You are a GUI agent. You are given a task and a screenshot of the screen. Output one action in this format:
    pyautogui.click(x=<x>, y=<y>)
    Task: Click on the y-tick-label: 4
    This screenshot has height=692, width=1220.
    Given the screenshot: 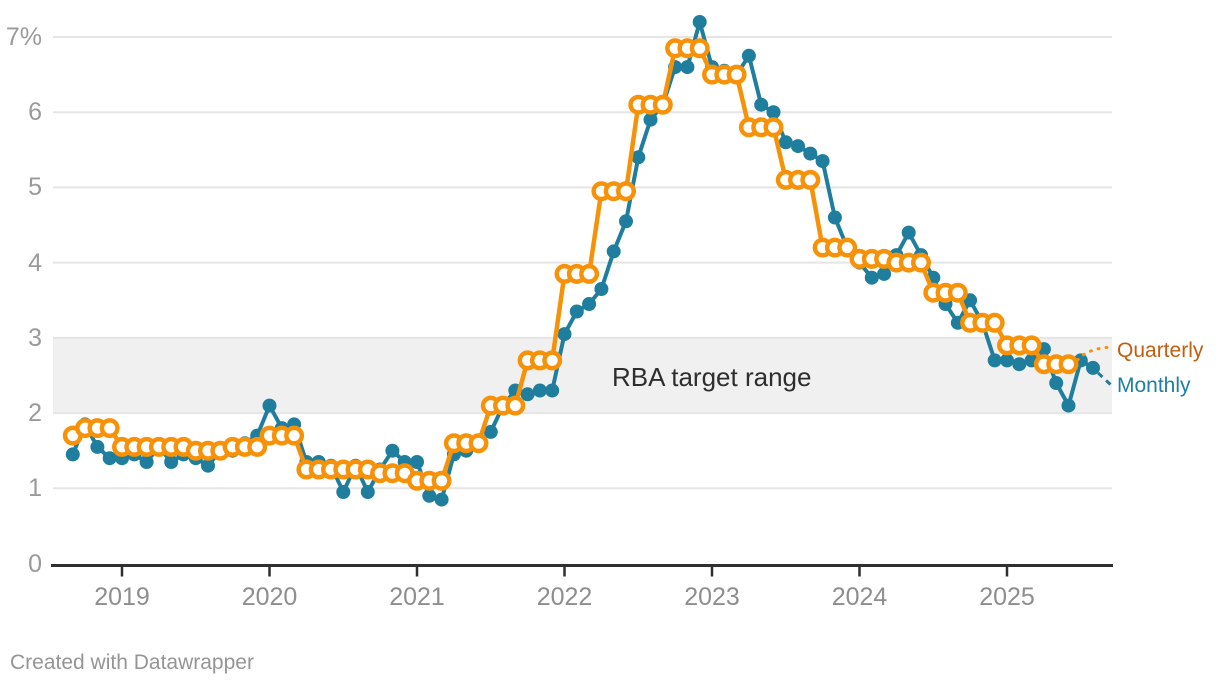 What is the action you would take?
    pyautogui.click(x=35, y=262)
    